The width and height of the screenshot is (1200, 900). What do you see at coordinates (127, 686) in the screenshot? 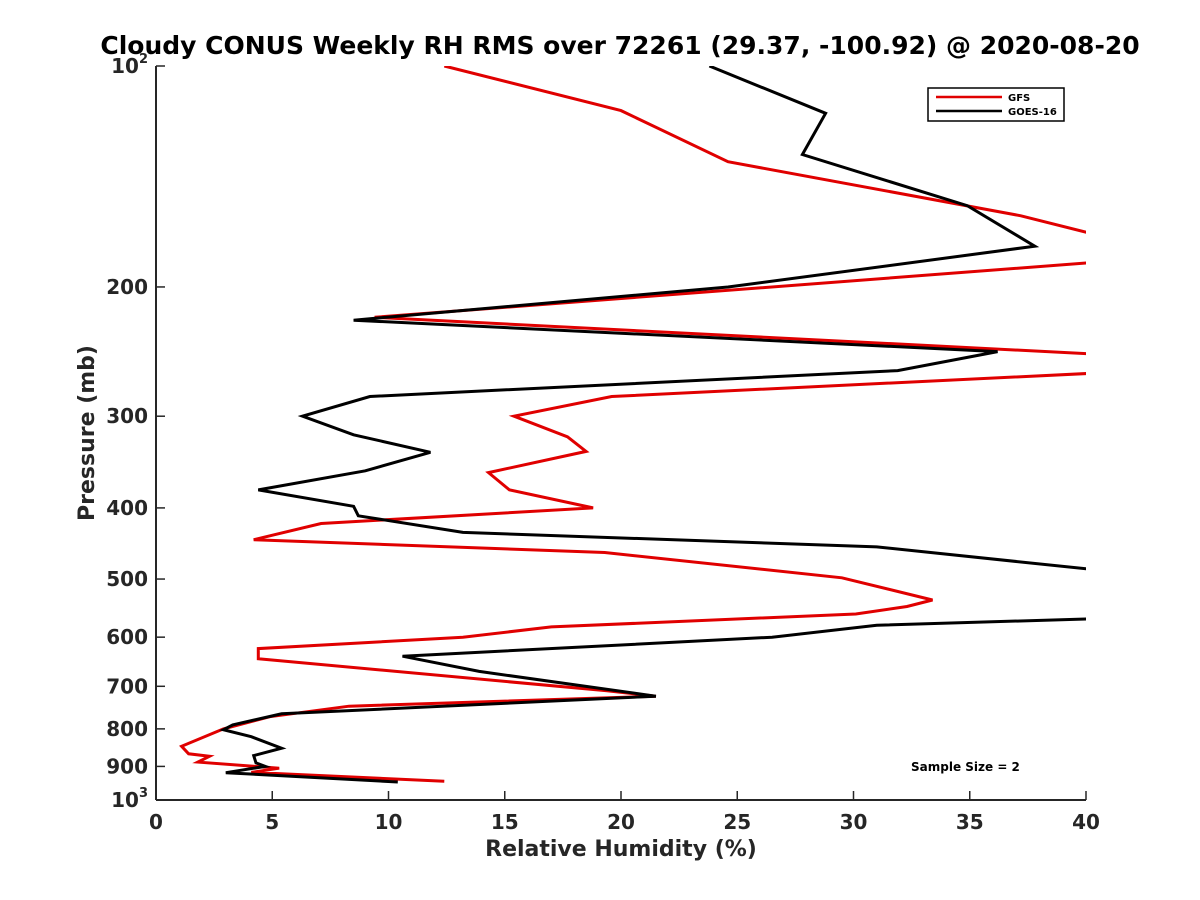
I see `y-tick-label: 700` at bounding box center [127, 686].